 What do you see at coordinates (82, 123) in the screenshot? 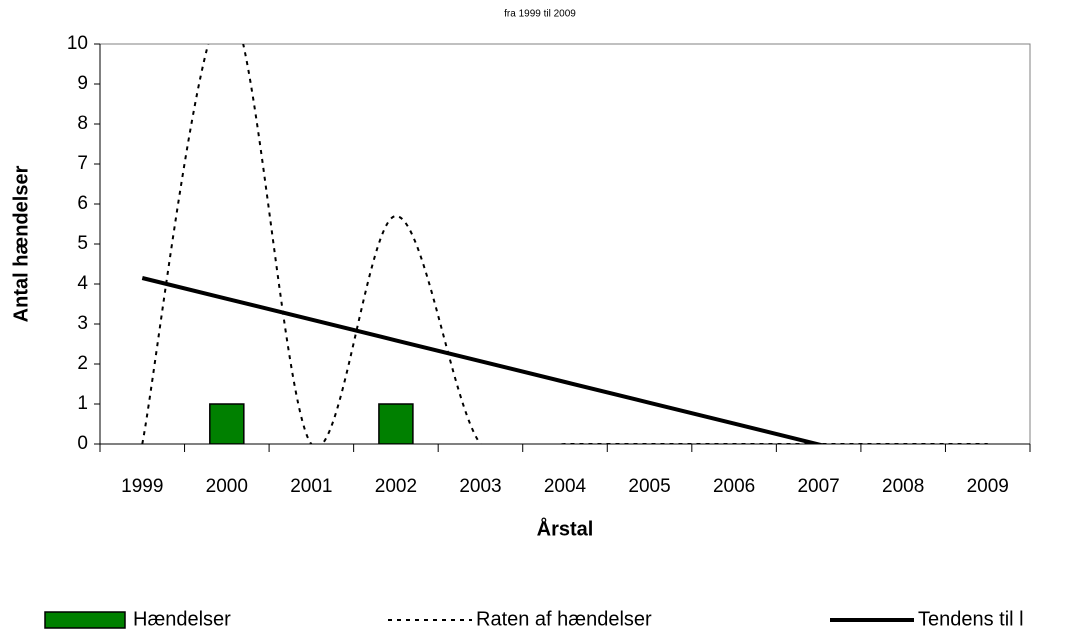
I see `y-tick-label: 8` at bounding box center [82, 123].